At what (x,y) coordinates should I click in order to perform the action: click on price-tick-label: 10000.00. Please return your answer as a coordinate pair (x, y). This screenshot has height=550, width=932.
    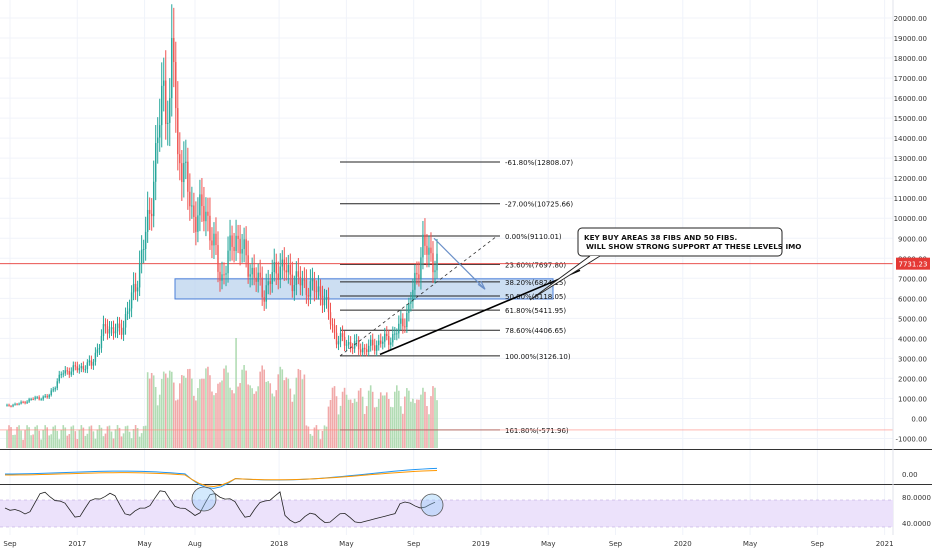
    Looking at the image, I should click on (910, 219).